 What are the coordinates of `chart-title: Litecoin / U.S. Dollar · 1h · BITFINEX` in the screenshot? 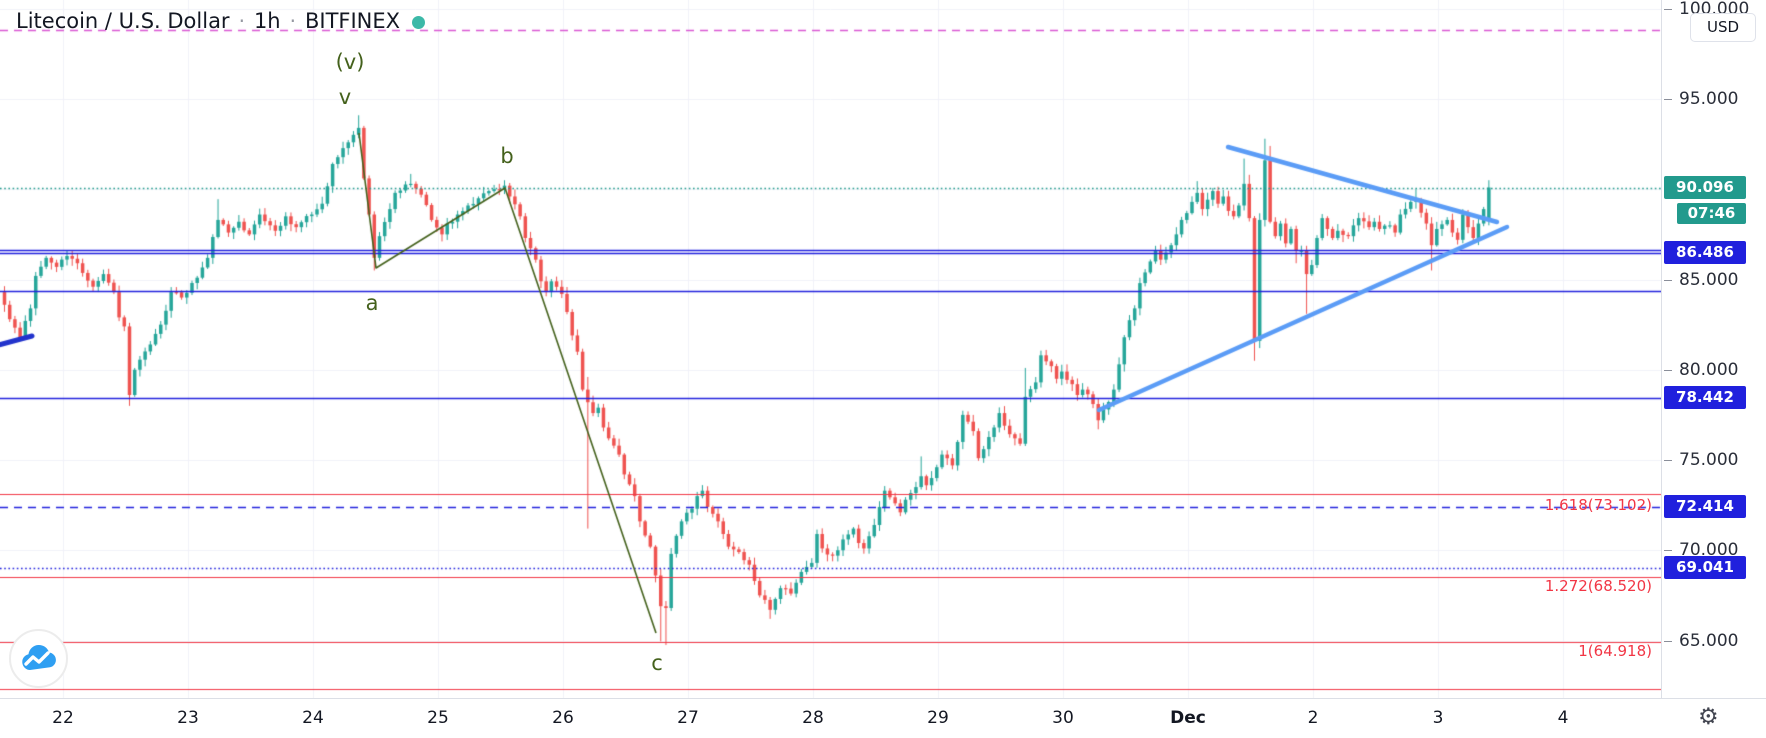 It's located at (221, 21).